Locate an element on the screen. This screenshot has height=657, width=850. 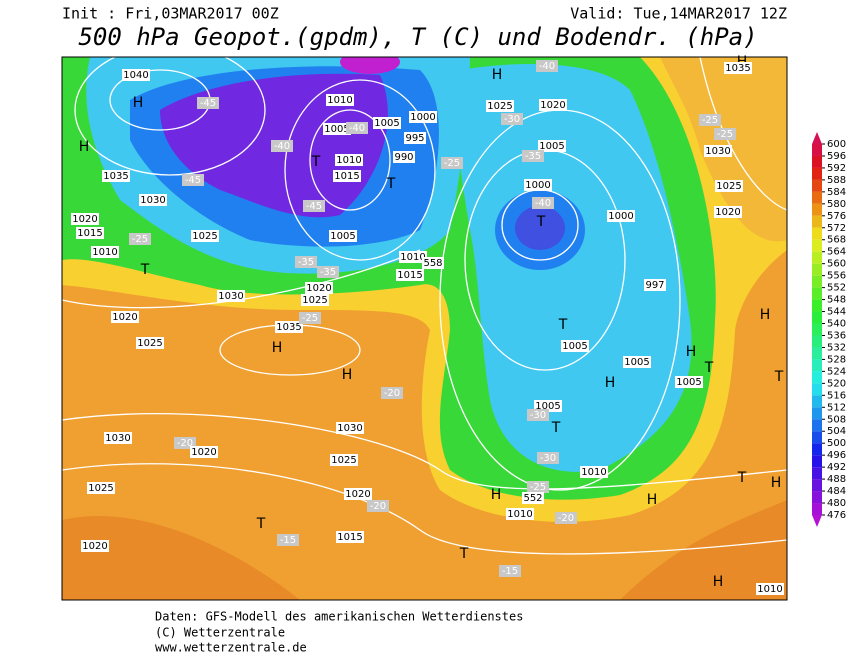
valid-time: Valid: Tue,14MAR2017 12Z is located at coordinates (678, 14).